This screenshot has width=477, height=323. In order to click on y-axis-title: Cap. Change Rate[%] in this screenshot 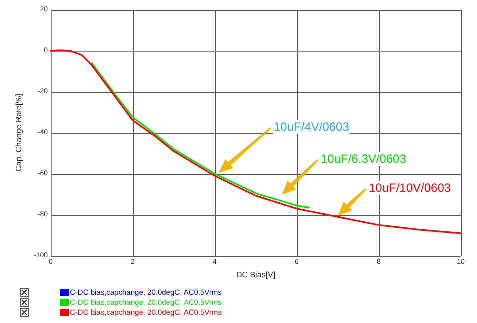, I will do `click(19, 133)`.